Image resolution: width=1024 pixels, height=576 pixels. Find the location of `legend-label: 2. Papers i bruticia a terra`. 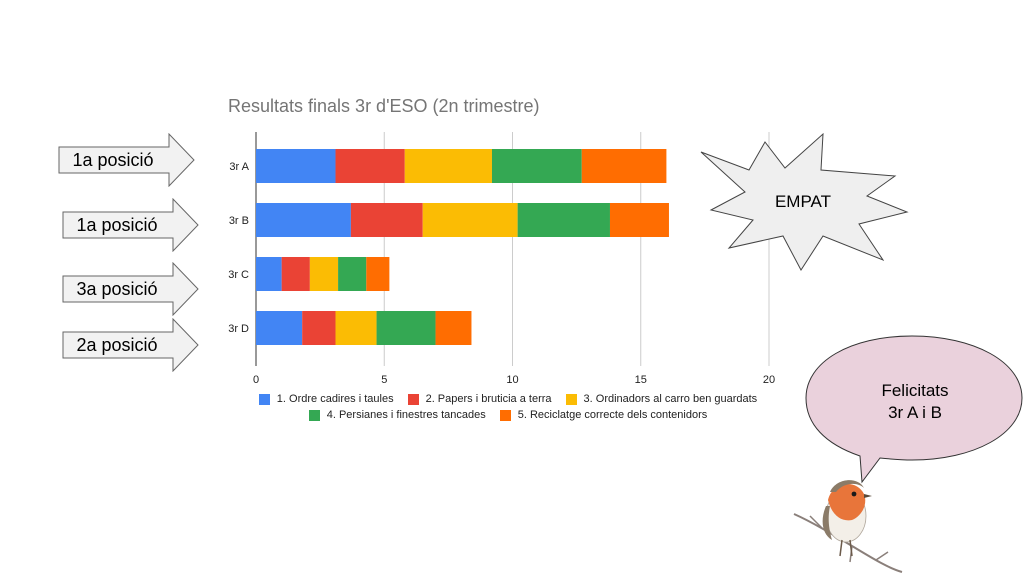

legend-label: 2. Papers i bruticia a terra is located at coordinates (488, 399).